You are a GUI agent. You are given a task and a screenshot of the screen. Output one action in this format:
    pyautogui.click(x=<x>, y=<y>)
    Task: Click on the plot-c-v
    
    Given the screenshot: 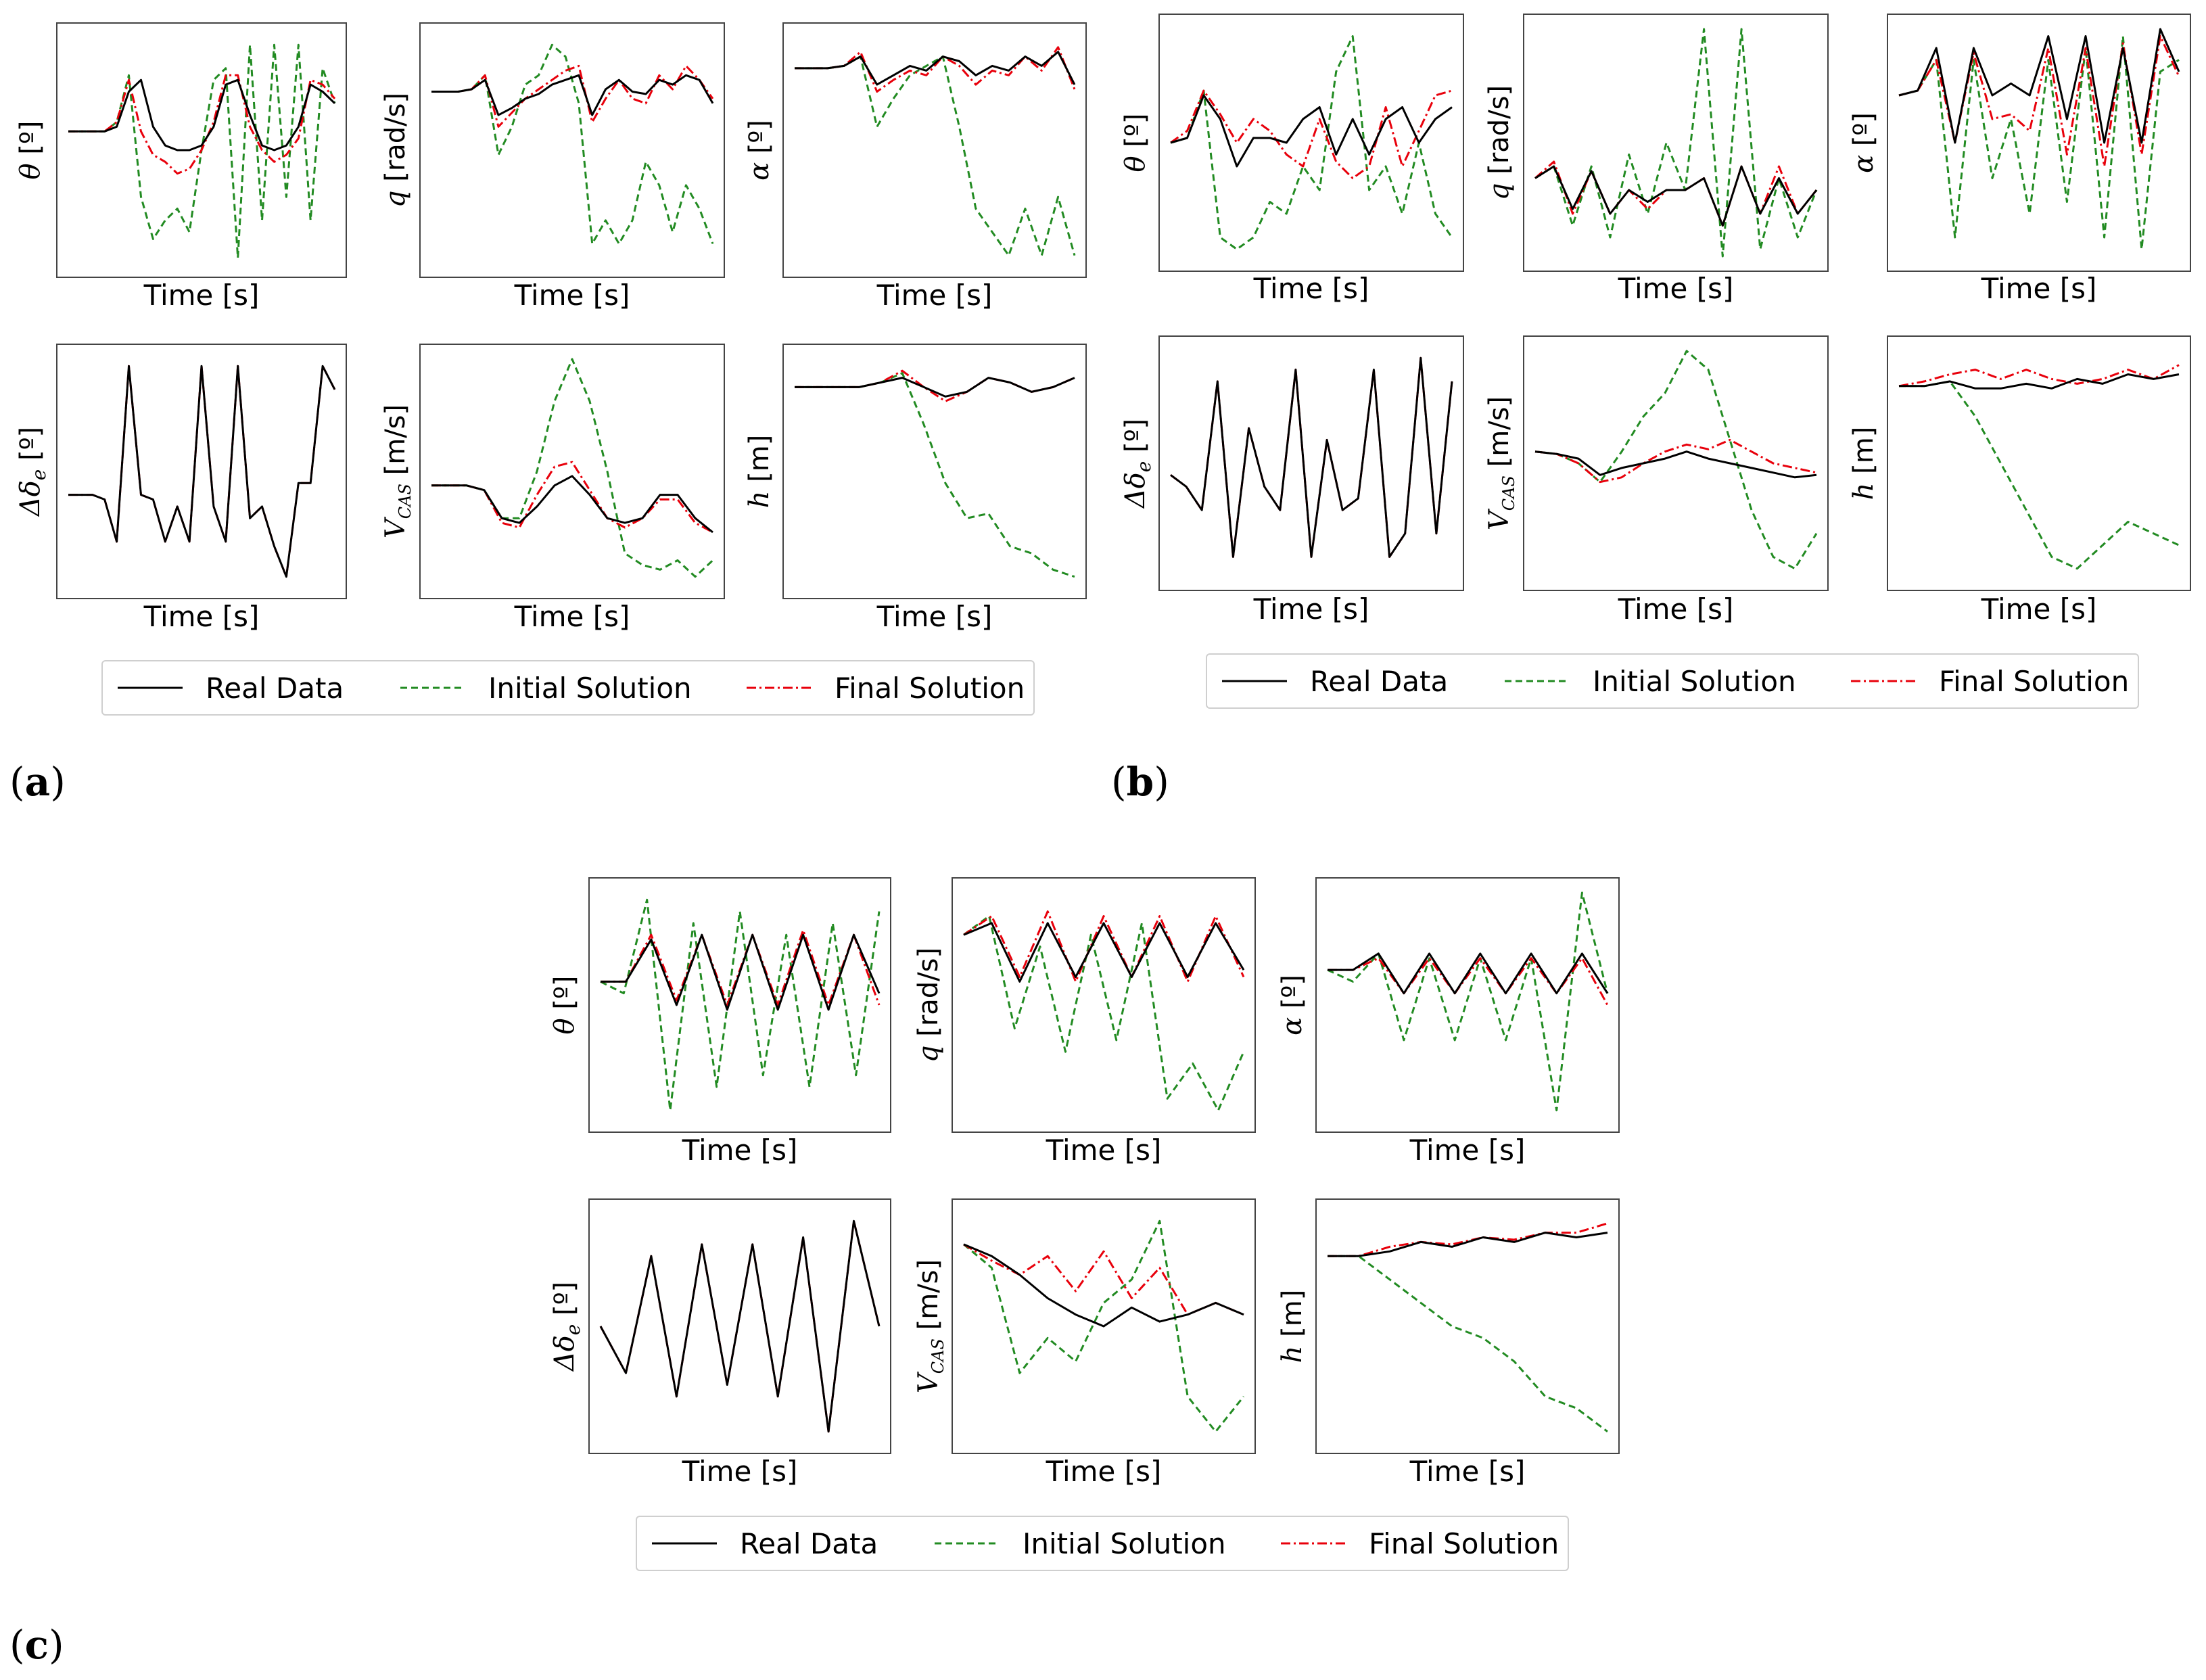 What is the action you would take?
    pyautogui.click(x=1104, y=1326)
    